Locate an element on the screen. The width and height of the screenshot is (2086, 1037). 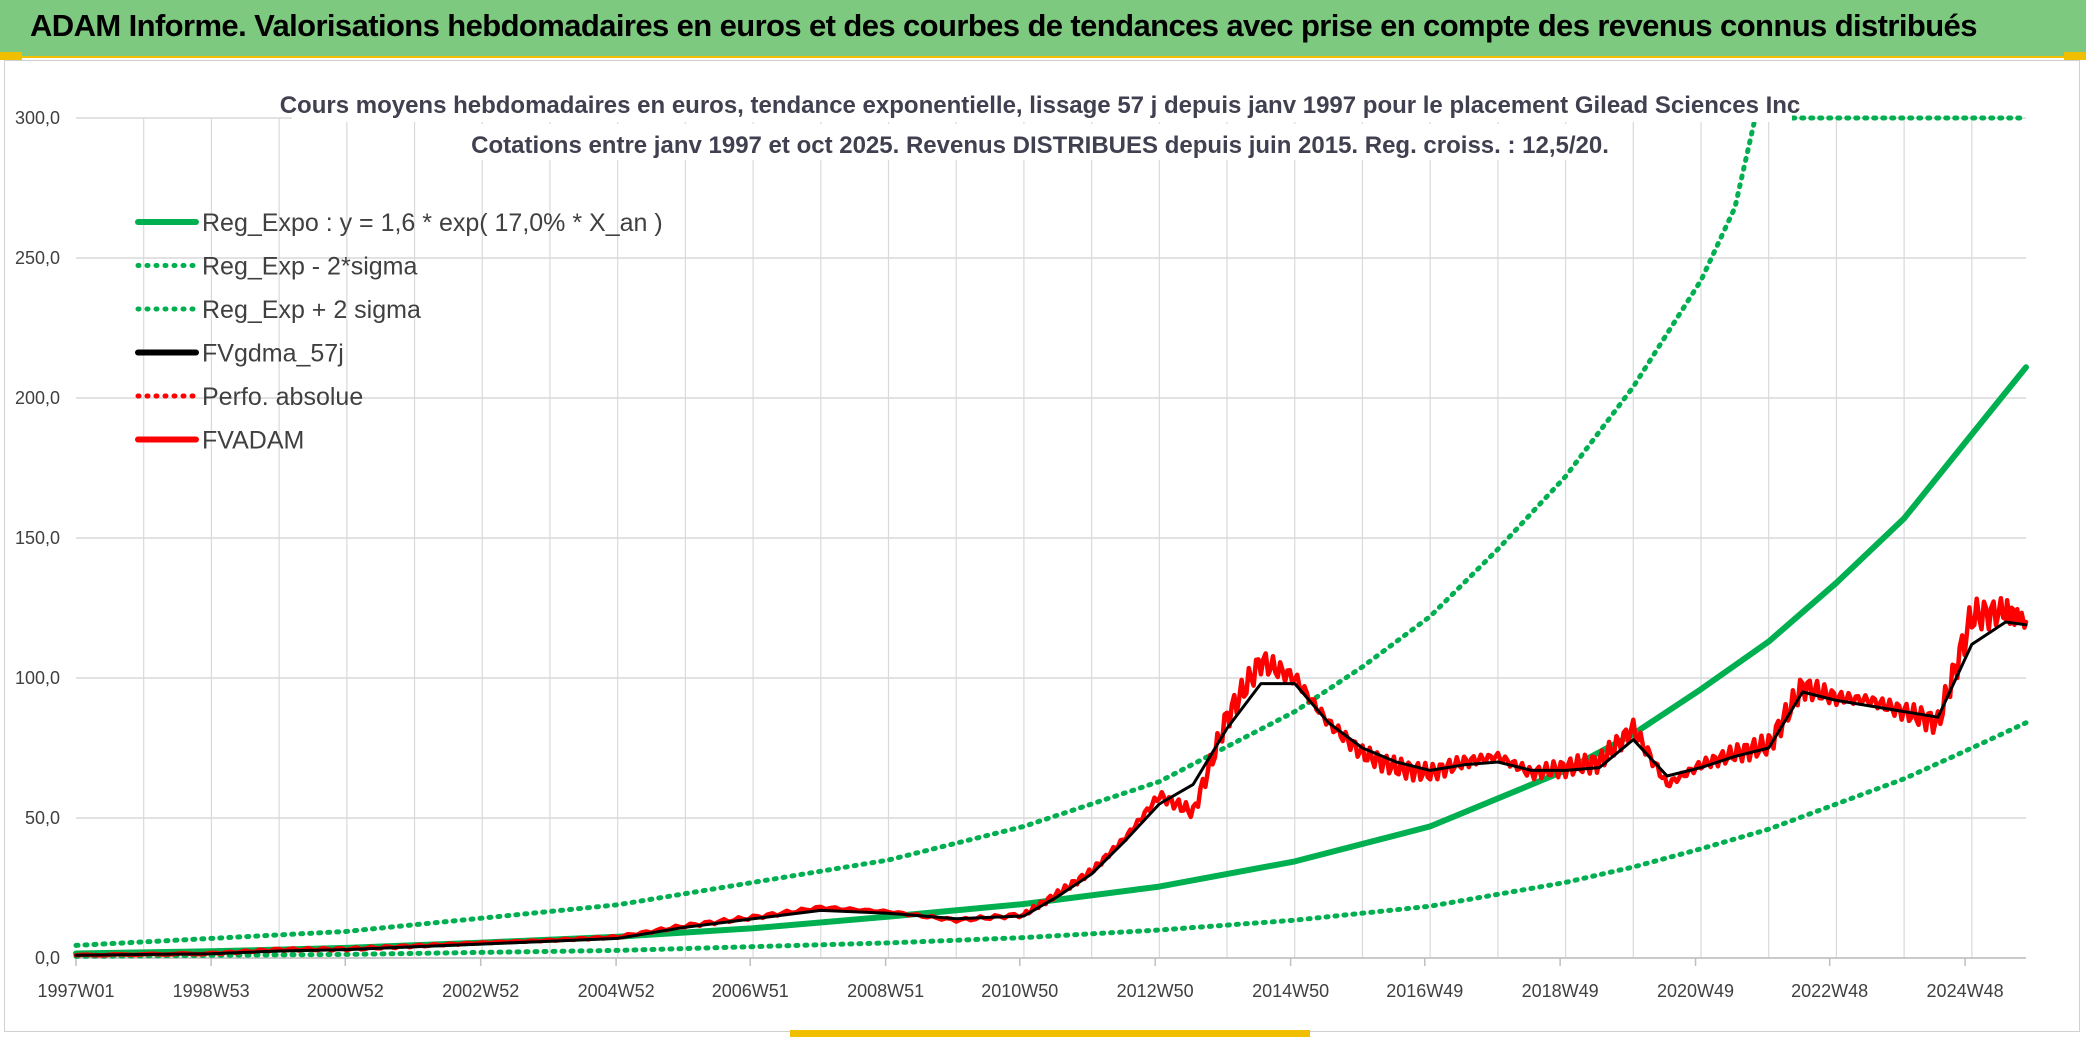
frame-corner-top-right is located at coordinates (2075, 56).